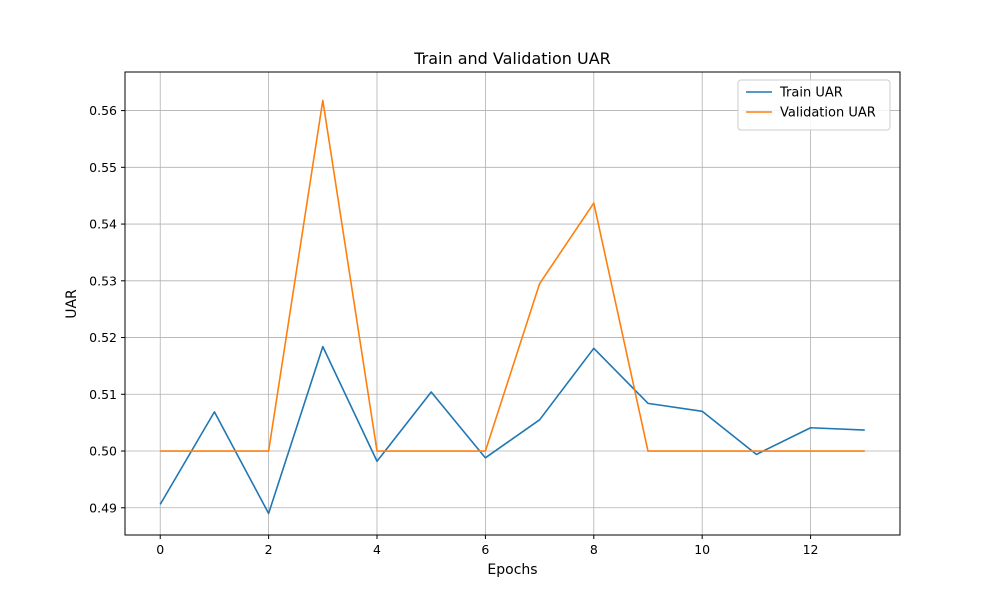  I want to click on legend: Train UAR Validation UAR, so click(814, 105).